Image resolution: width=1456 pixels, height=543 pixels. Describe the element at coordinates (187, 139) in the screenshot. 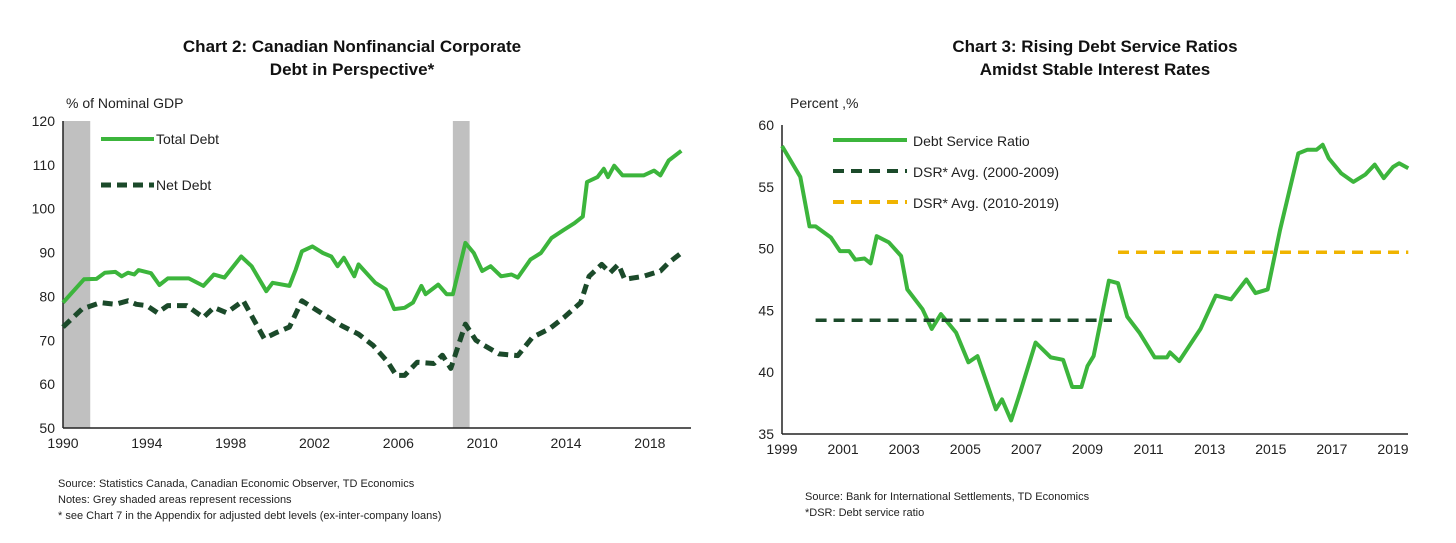

I see `legend-label-total-debt: Total Debt` at that location.